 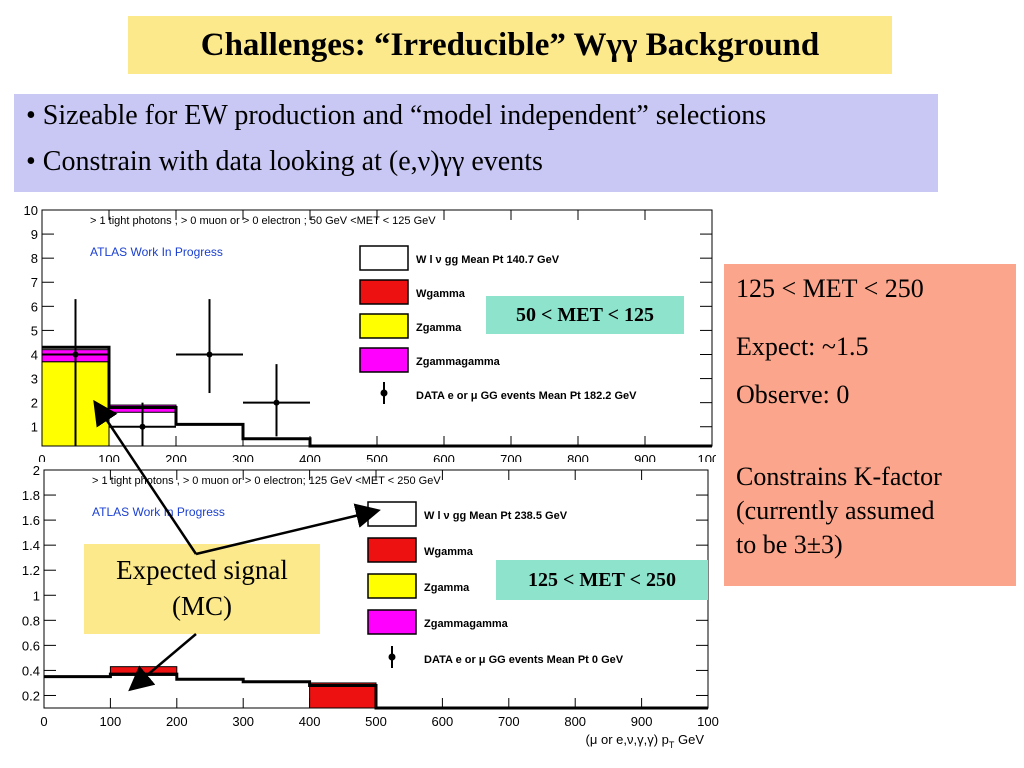 What do you see at coordinates (34, 354) in the screenshot?
I see `y-tick-label: 4` at bounding box center [34, 354].